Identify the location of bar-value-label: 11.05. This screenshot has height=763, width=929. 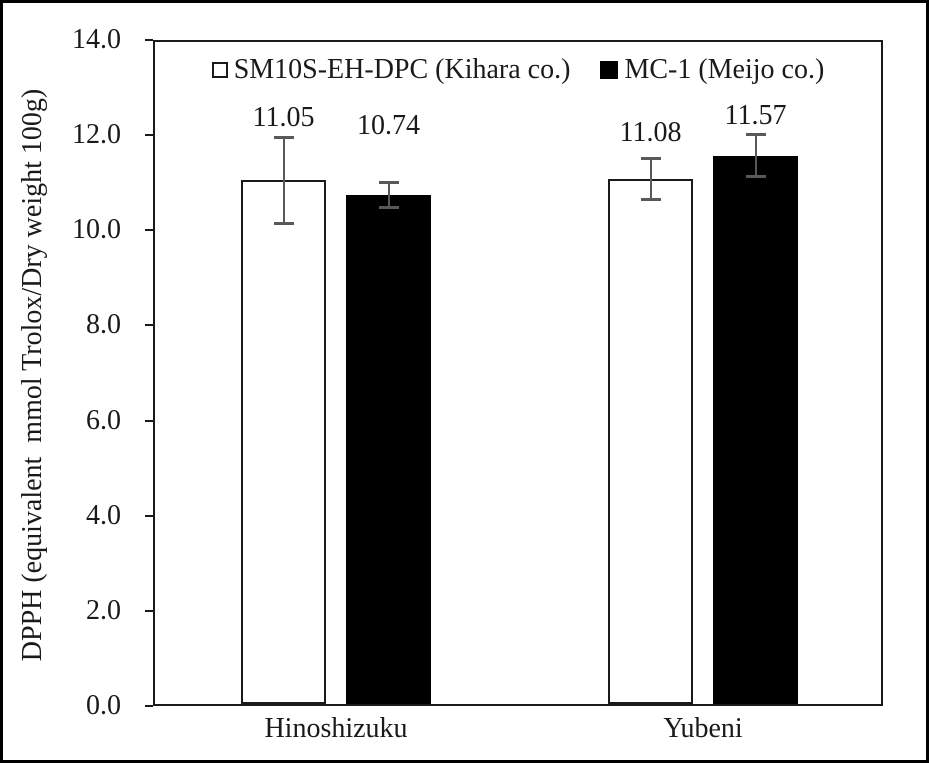
(283, 117).